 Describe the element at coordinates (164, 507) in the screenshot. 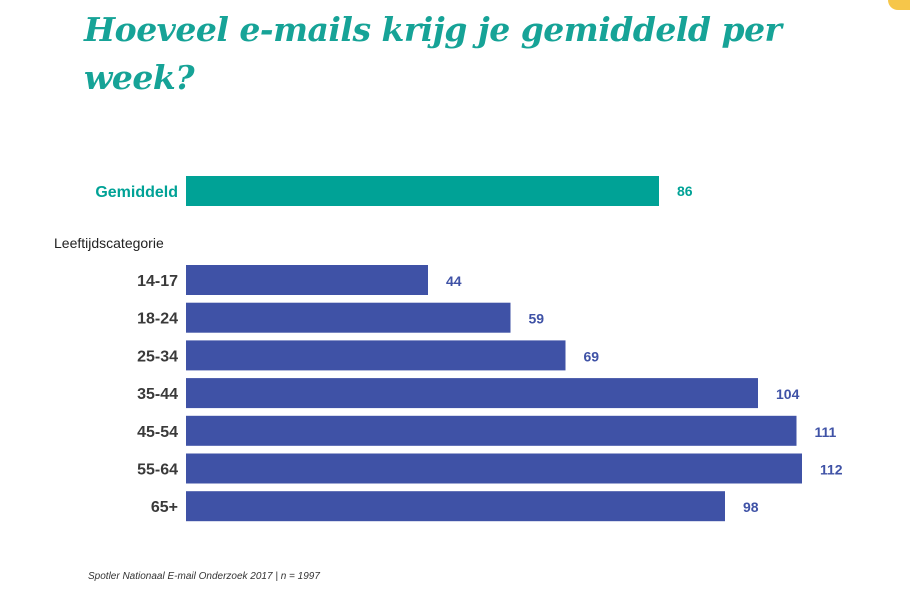

I see `category-label-65plus: 65+` at that location.